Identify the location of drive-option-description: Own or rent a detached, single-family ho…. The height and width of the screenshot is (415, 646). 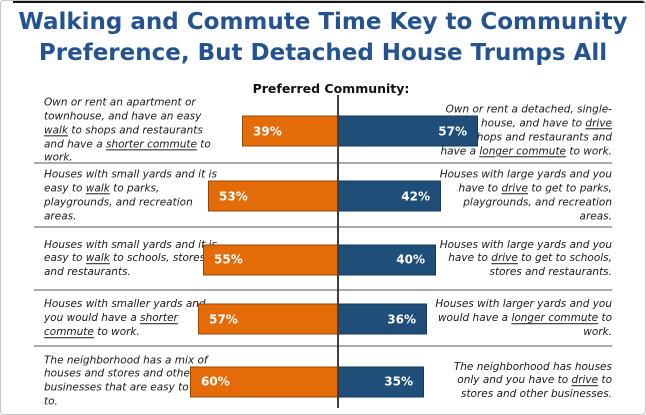
(526, 130).